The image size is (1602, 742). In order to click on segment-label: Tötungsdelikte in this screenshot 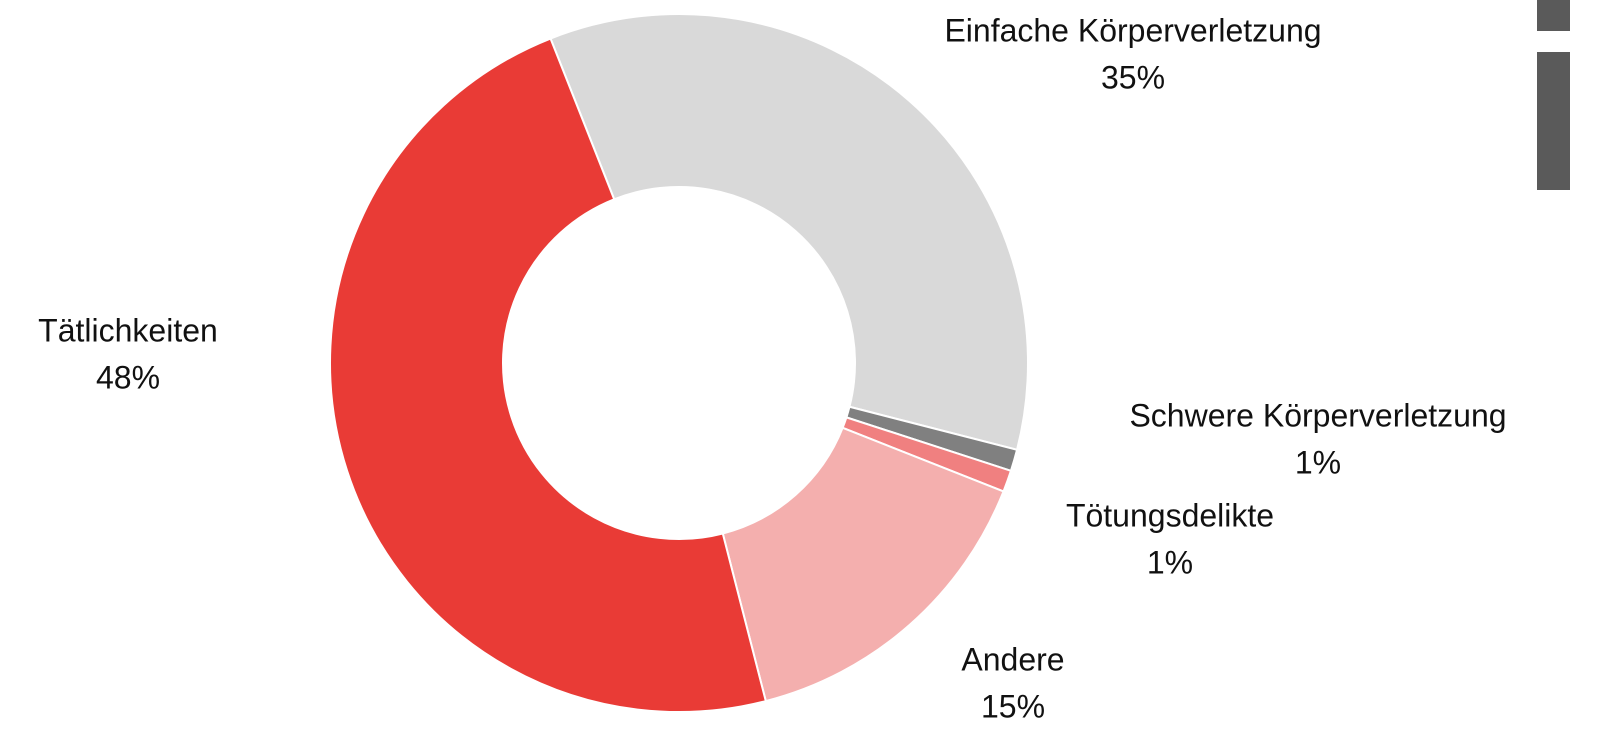, I will do `click(1170, 515)`.